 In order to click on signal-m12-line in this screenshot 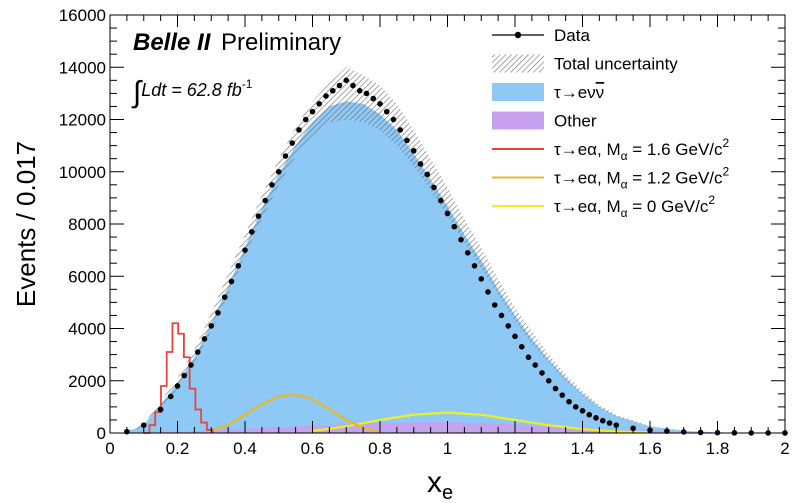, I will do `click(295, 413)`.